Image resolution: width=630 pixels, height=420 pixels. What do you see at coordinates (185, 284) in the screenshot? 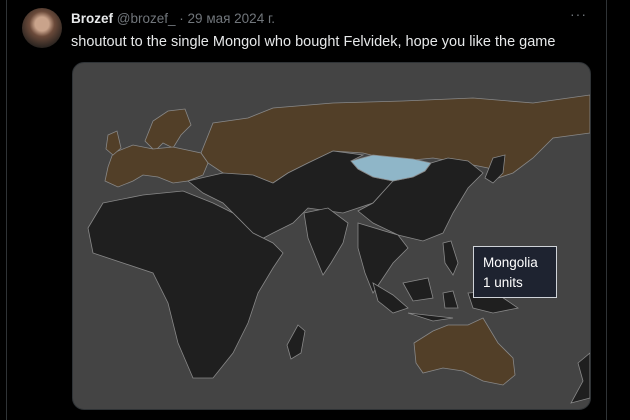
I see `region-africa` at bounding box center [185, 284].